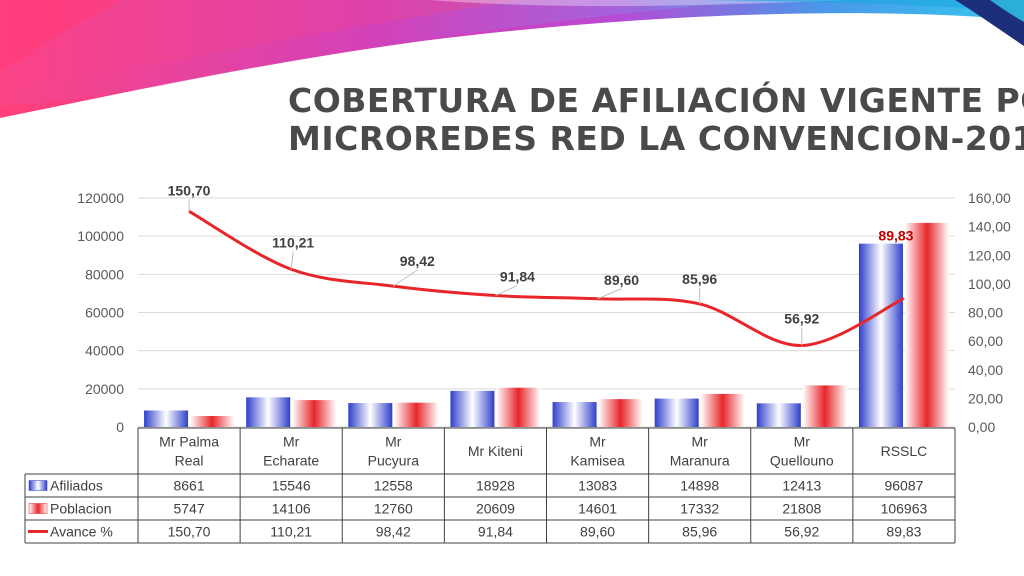 Image resolution: width=1024 pixels, height=576 pixels. I want to click on right-axis-tick-label: 140,00, so click(989, 227).